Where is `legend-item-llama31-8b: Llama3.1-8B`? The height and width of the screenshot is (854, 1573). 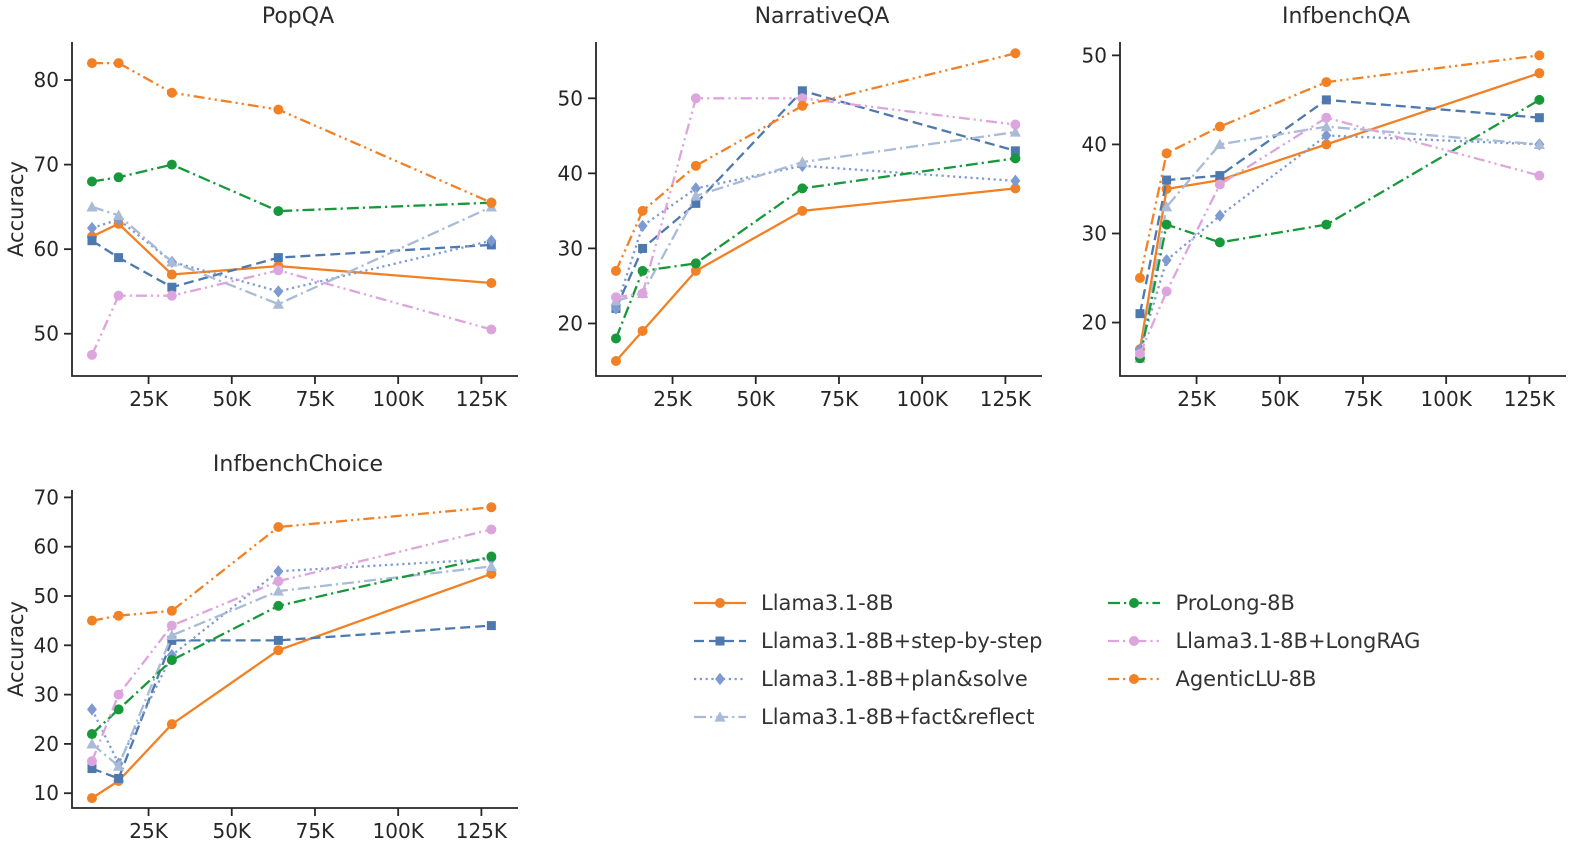
legend-item-llama31-8b: Llama3.1-8B is located at coordinates (867, 603).